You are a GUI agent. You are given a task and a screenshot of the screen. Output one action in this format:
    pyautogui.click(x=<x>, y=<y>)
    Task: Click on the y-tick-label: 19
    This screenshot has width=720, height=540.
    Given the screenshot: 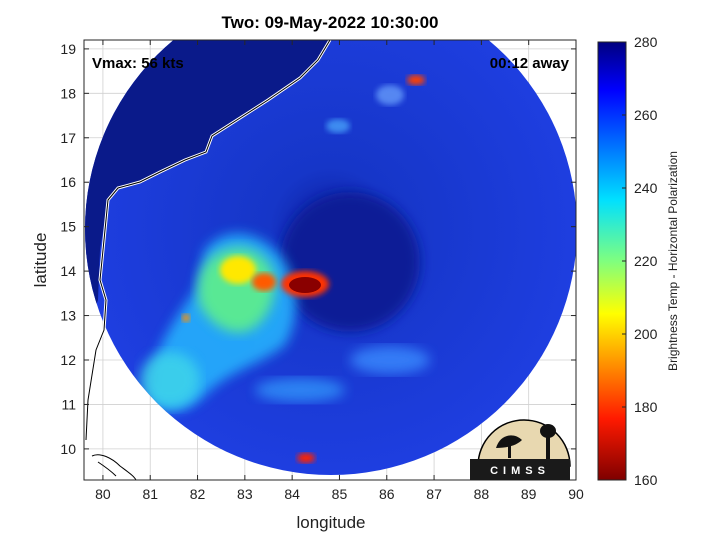 What is the action you would take?
    pyautogui.click(x=68, y=49)
    